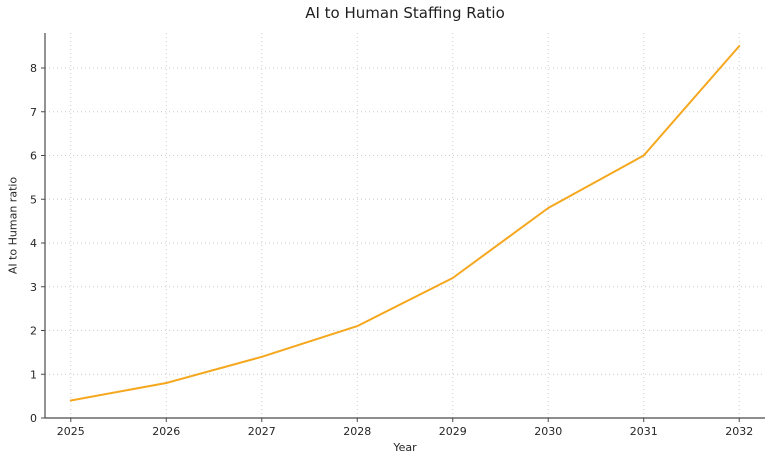 The height and width of the screenshot is (465, 780). What do you see at coordinates (33, 331) in the screenshot?
I see `y-tick-label: 2` at bounding box center [33, 331].